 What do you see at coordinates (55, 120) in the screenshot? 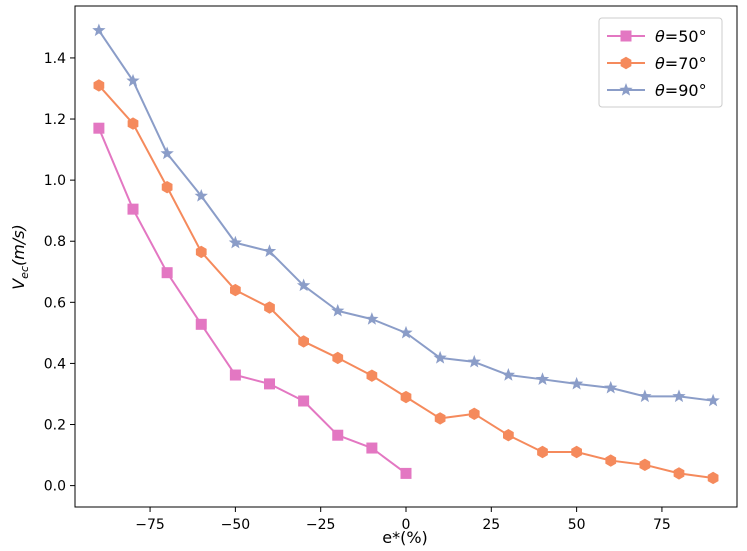
I see `y-tick-label: 1.2` at bounding box center [55, 120].